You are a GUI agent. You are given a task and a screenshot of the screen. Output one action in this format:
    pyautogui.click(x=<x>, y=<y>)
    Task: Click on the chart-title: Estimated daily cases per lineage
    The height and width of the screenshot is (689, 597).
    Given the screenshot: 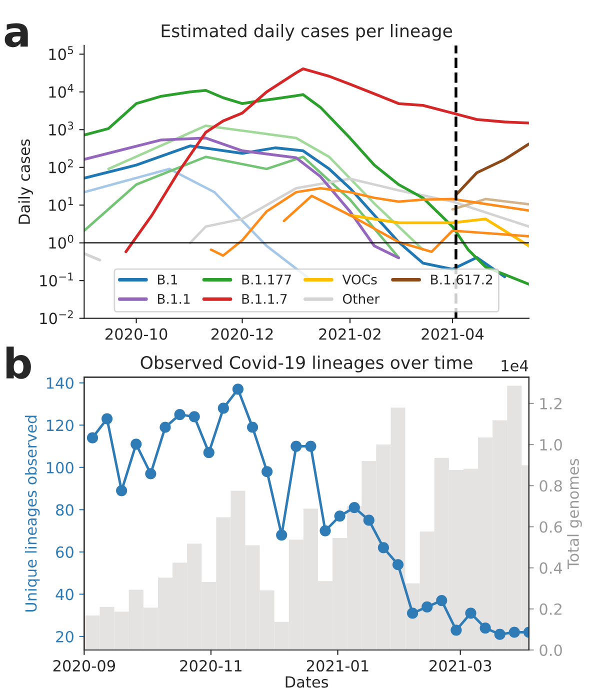 What is the action you would take?
    pyautogui.click(x=307, y=32)
    